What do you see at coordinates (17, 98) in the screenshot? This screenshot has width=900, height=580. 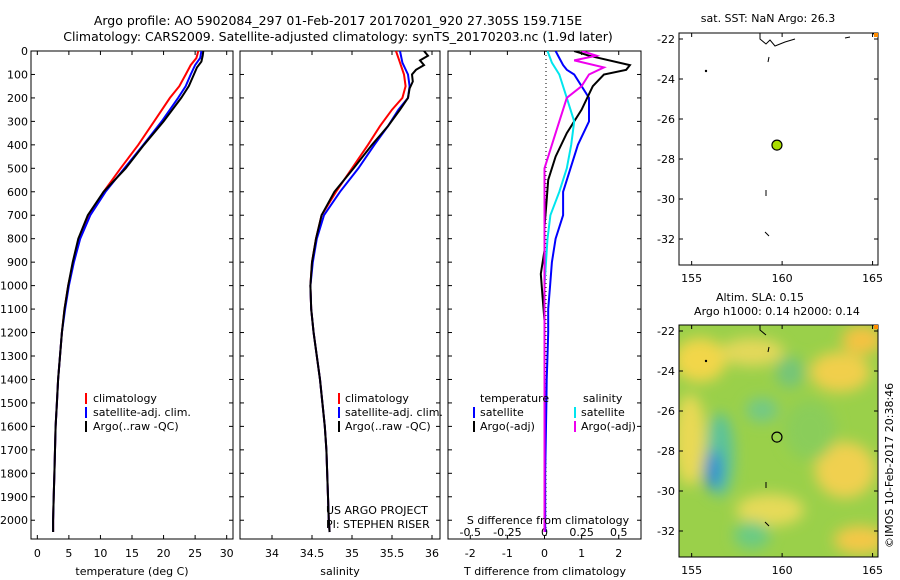 I see `y-tick-label: 200` at bounding box center [17, 98].